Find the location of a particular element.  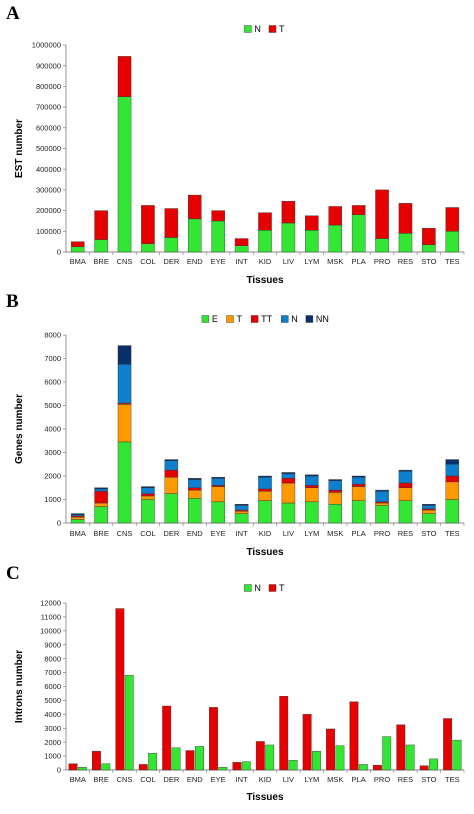

pc-bar-eye-n is located at coordinates (223, 769).